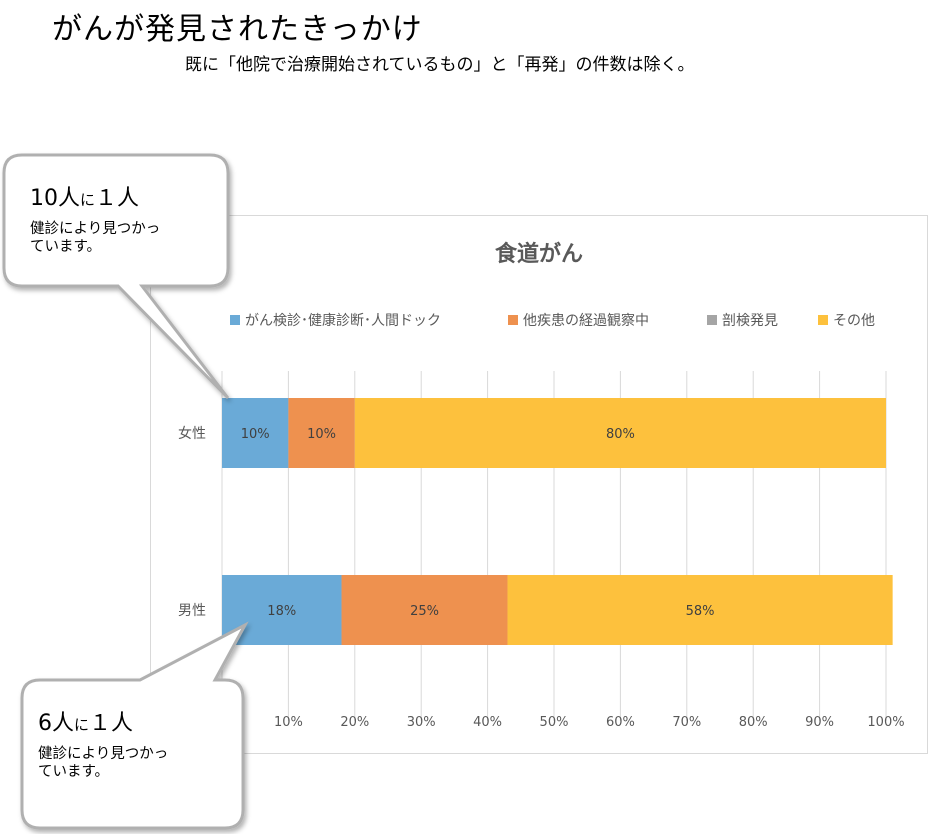  Describe the element at coordinates (586, 320) in the screenshot. I see `legend-label-1: 他疾患の経過観察中` at that location.